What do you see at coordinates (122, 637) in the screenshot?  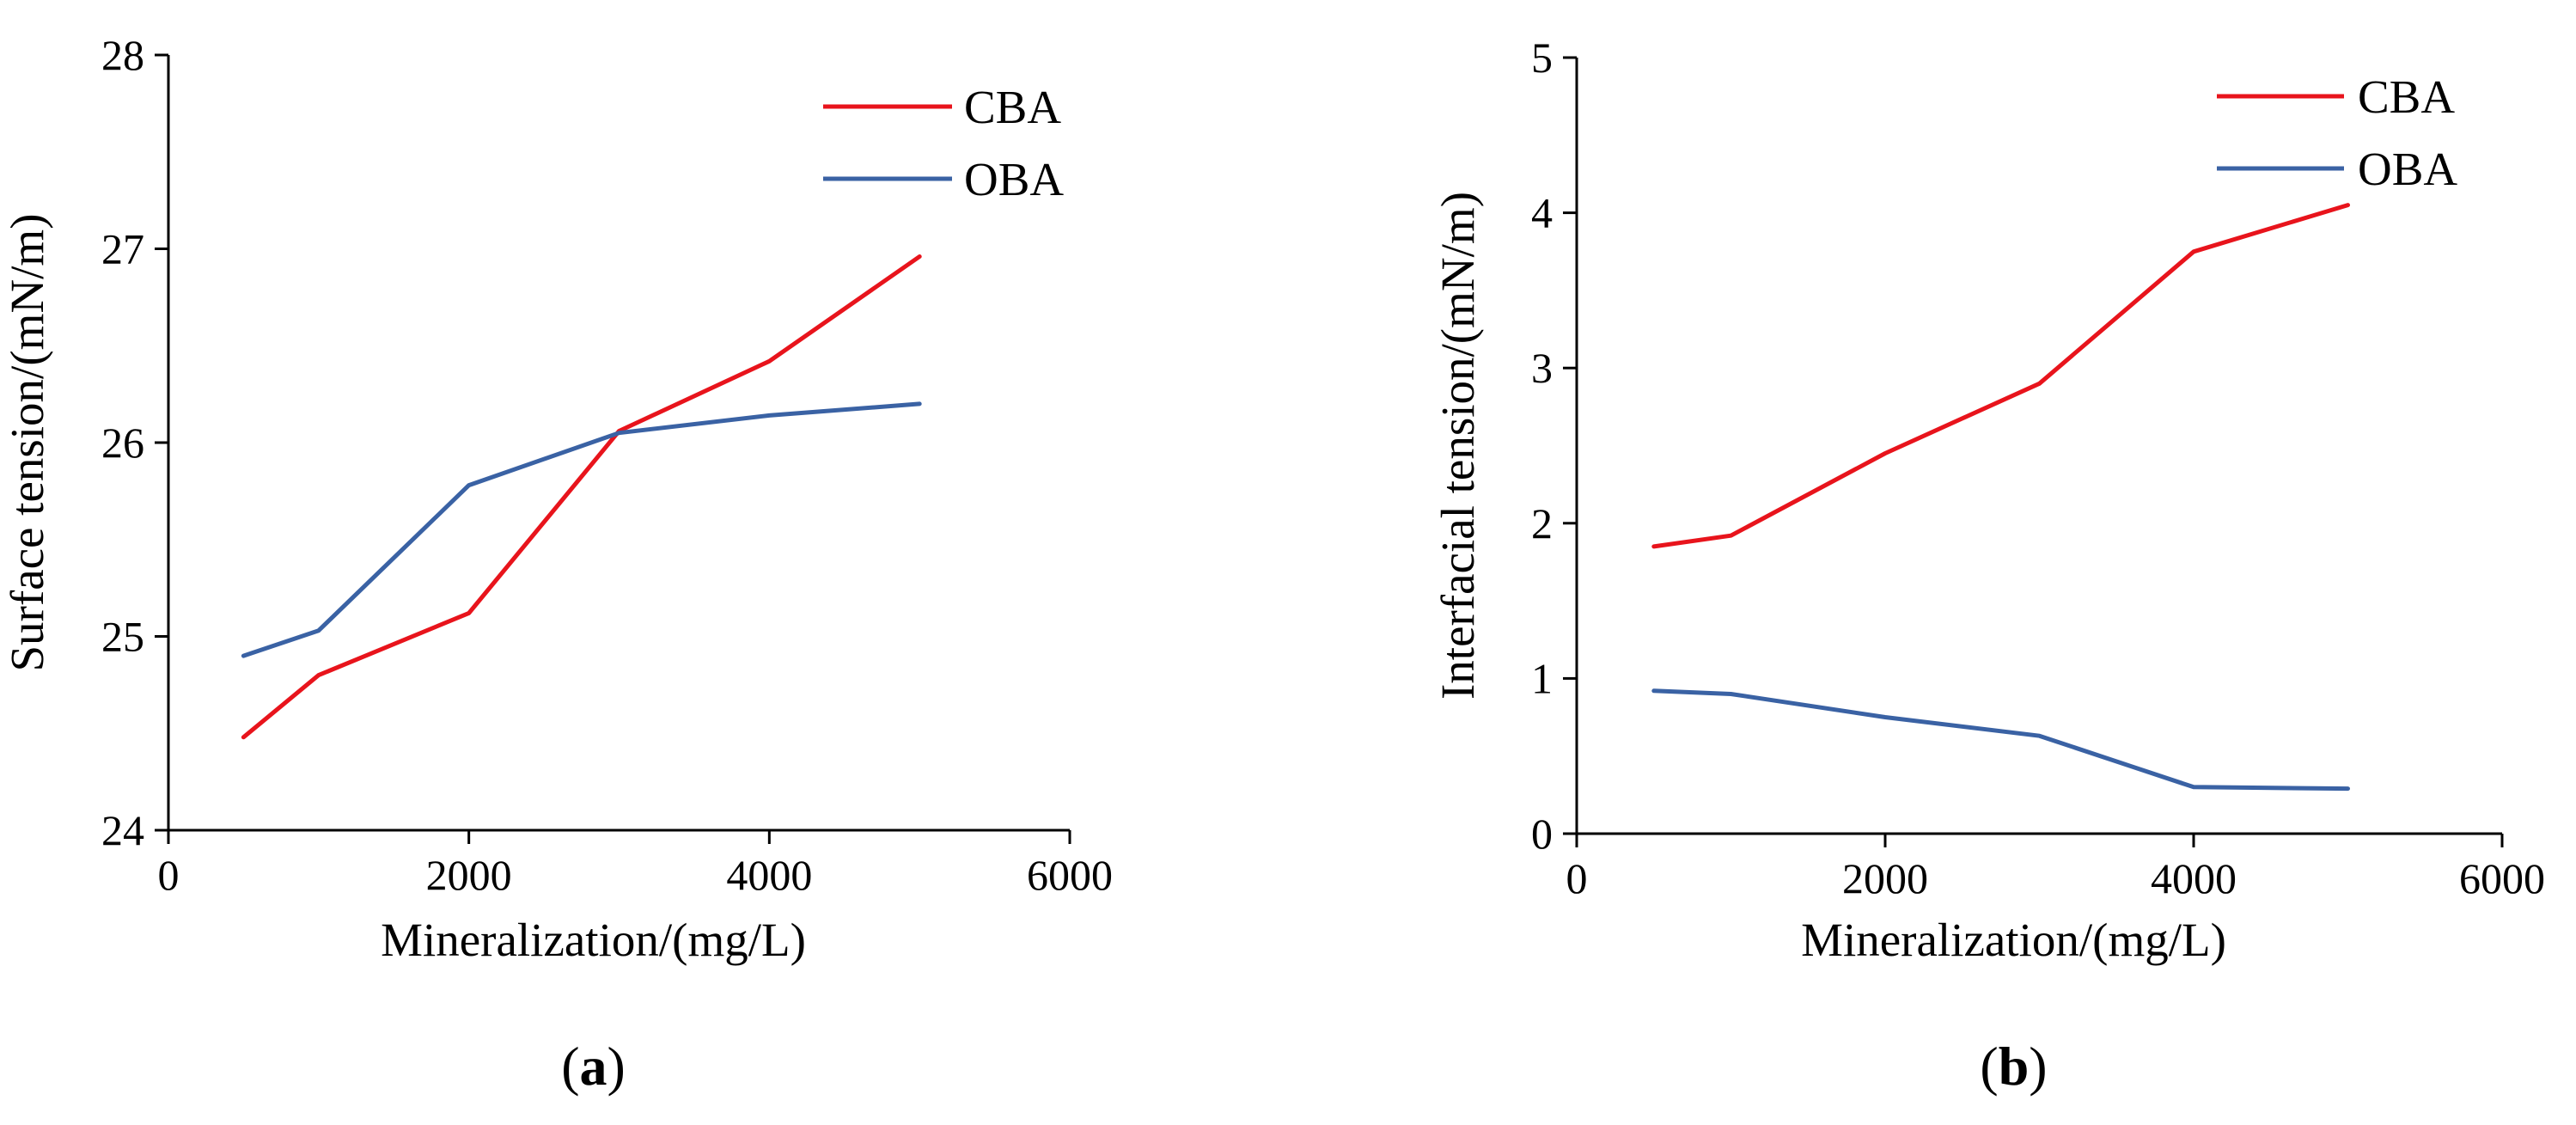 I see `y-tick-label: 25` at bounding box center [122, 637].